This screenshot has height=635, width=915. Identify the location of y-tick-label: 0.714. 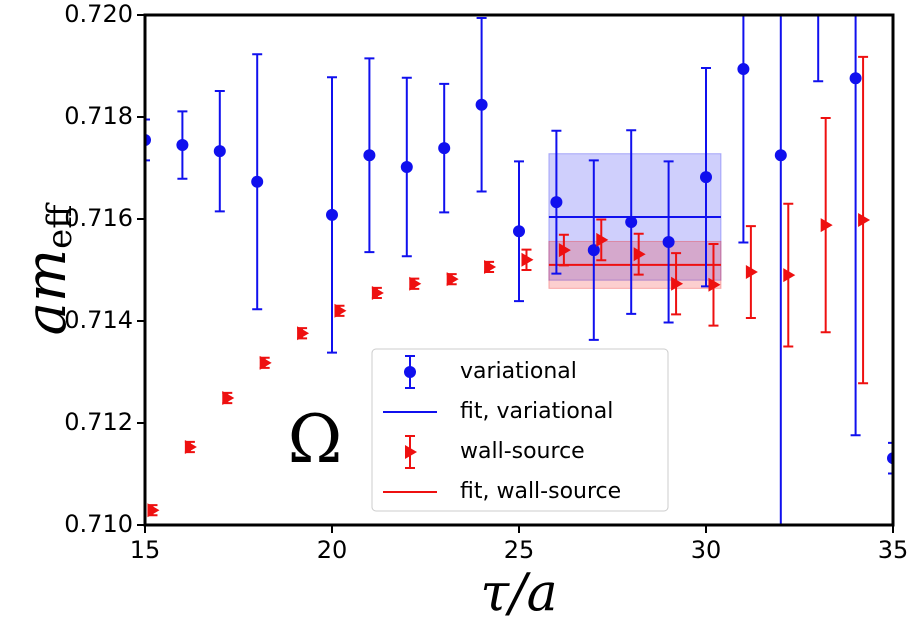
(98, 320).